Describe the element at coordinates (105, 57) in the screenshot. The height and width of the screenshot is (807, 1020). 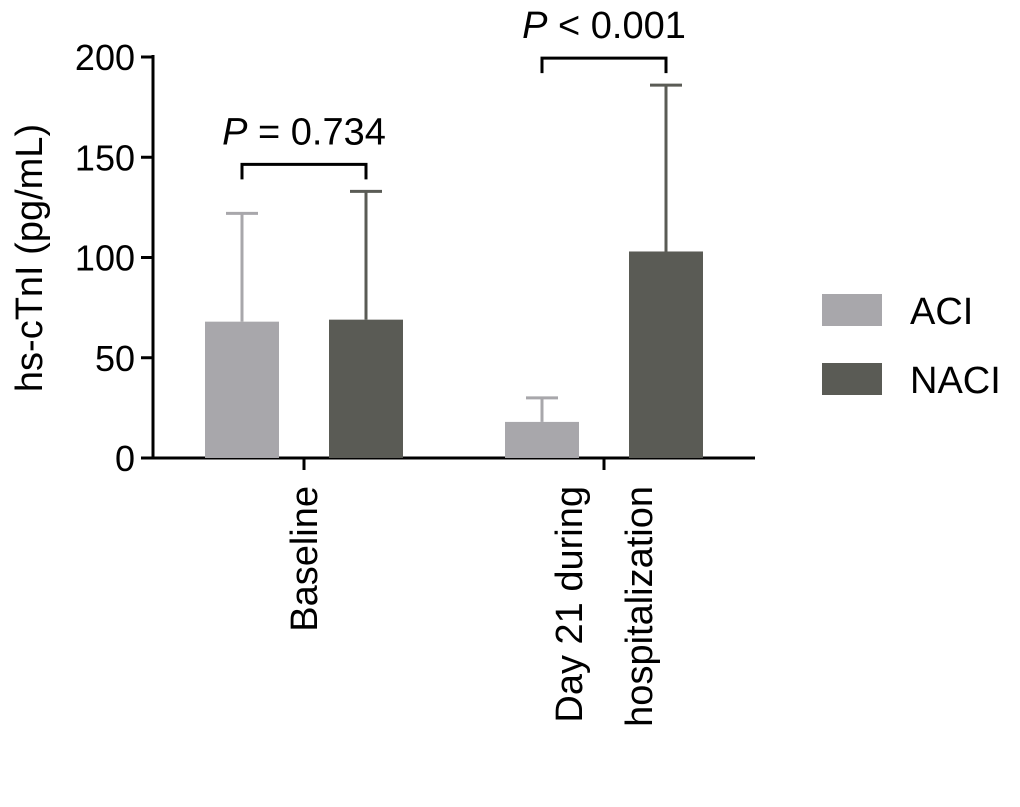
I see `y-tick-label: 200` at that location.